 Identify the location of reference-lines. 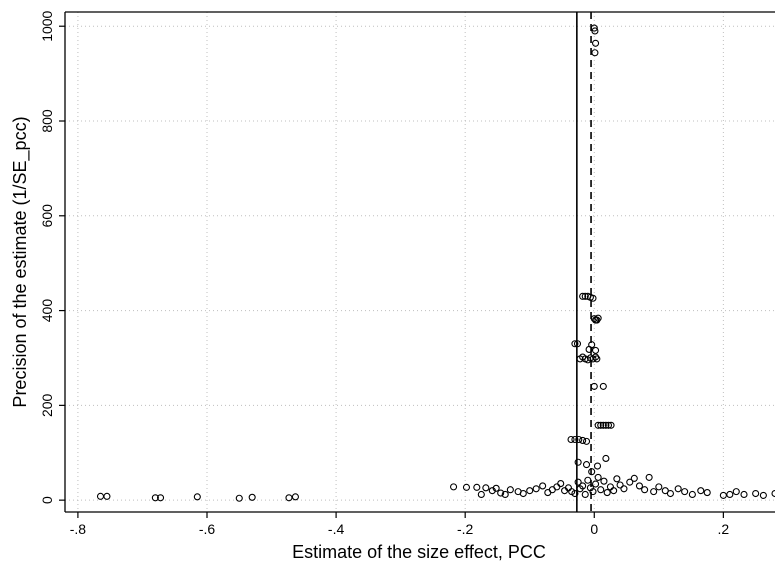
(584, 262).